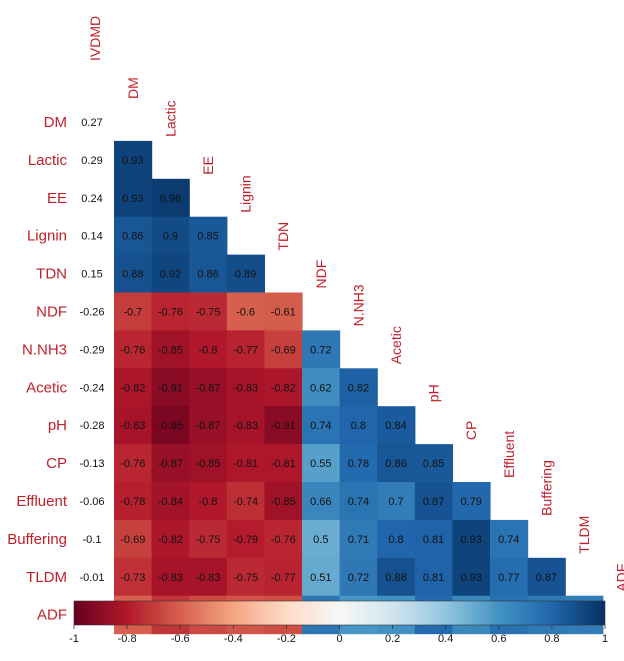  Describe the element at coordinates (207, 464) in the screenshot. I see `cell-value: -0.85` at that location.